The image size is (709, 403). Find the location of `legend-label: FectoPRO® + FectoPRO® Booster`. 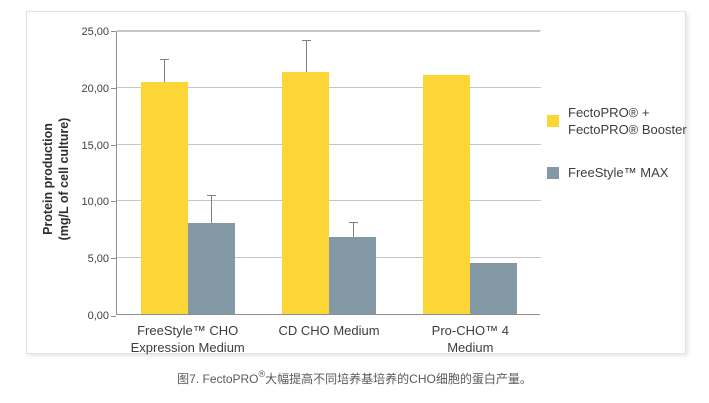

legend-label: FectoPRO® + FectoPRO® Booster is located at coordinates (627, 121).